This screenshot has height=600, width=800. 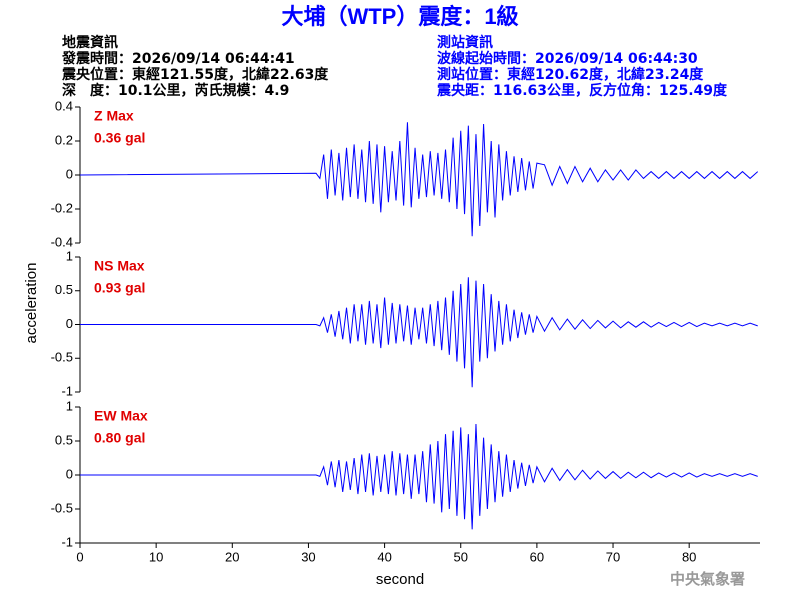 What do you see at coordinates (465, 42) in the screenshot?
I see `station-info: 測站資訊` at bounding box center [465, 42].